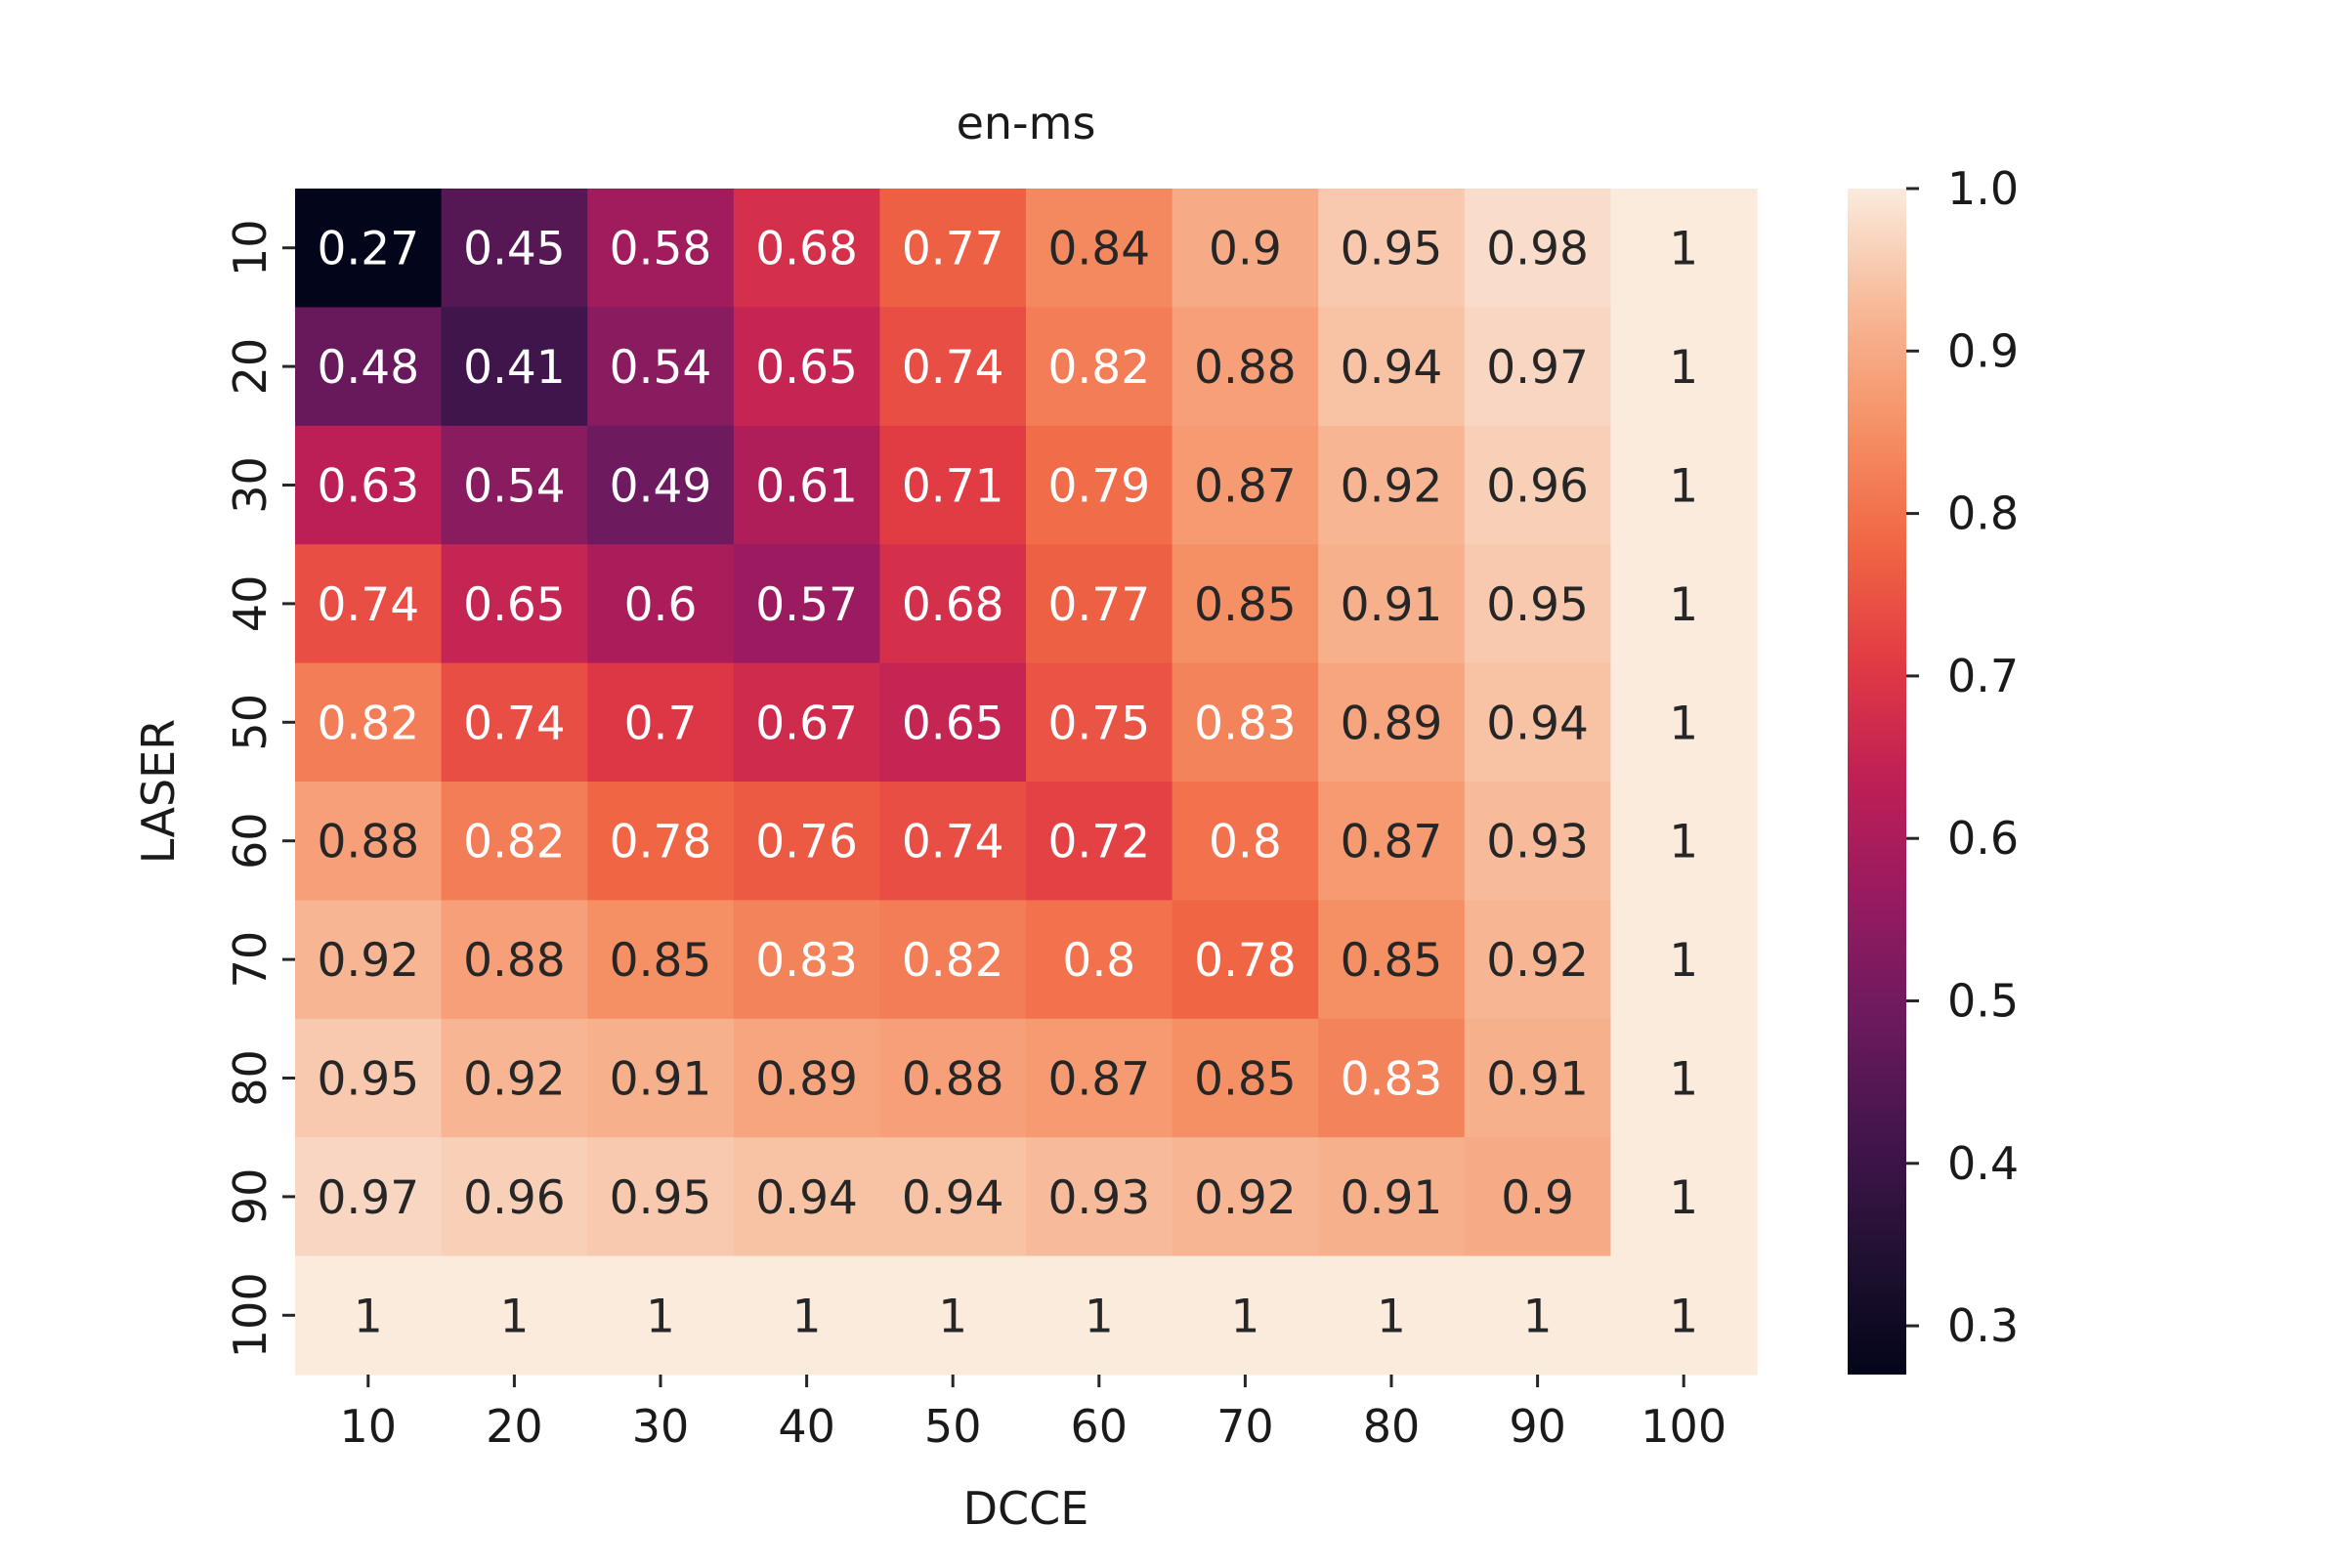 Image resolution: width=2345 pixels, height=1568 pixels. I want to click on cell-value-label: 0.49, so click(661, 487).